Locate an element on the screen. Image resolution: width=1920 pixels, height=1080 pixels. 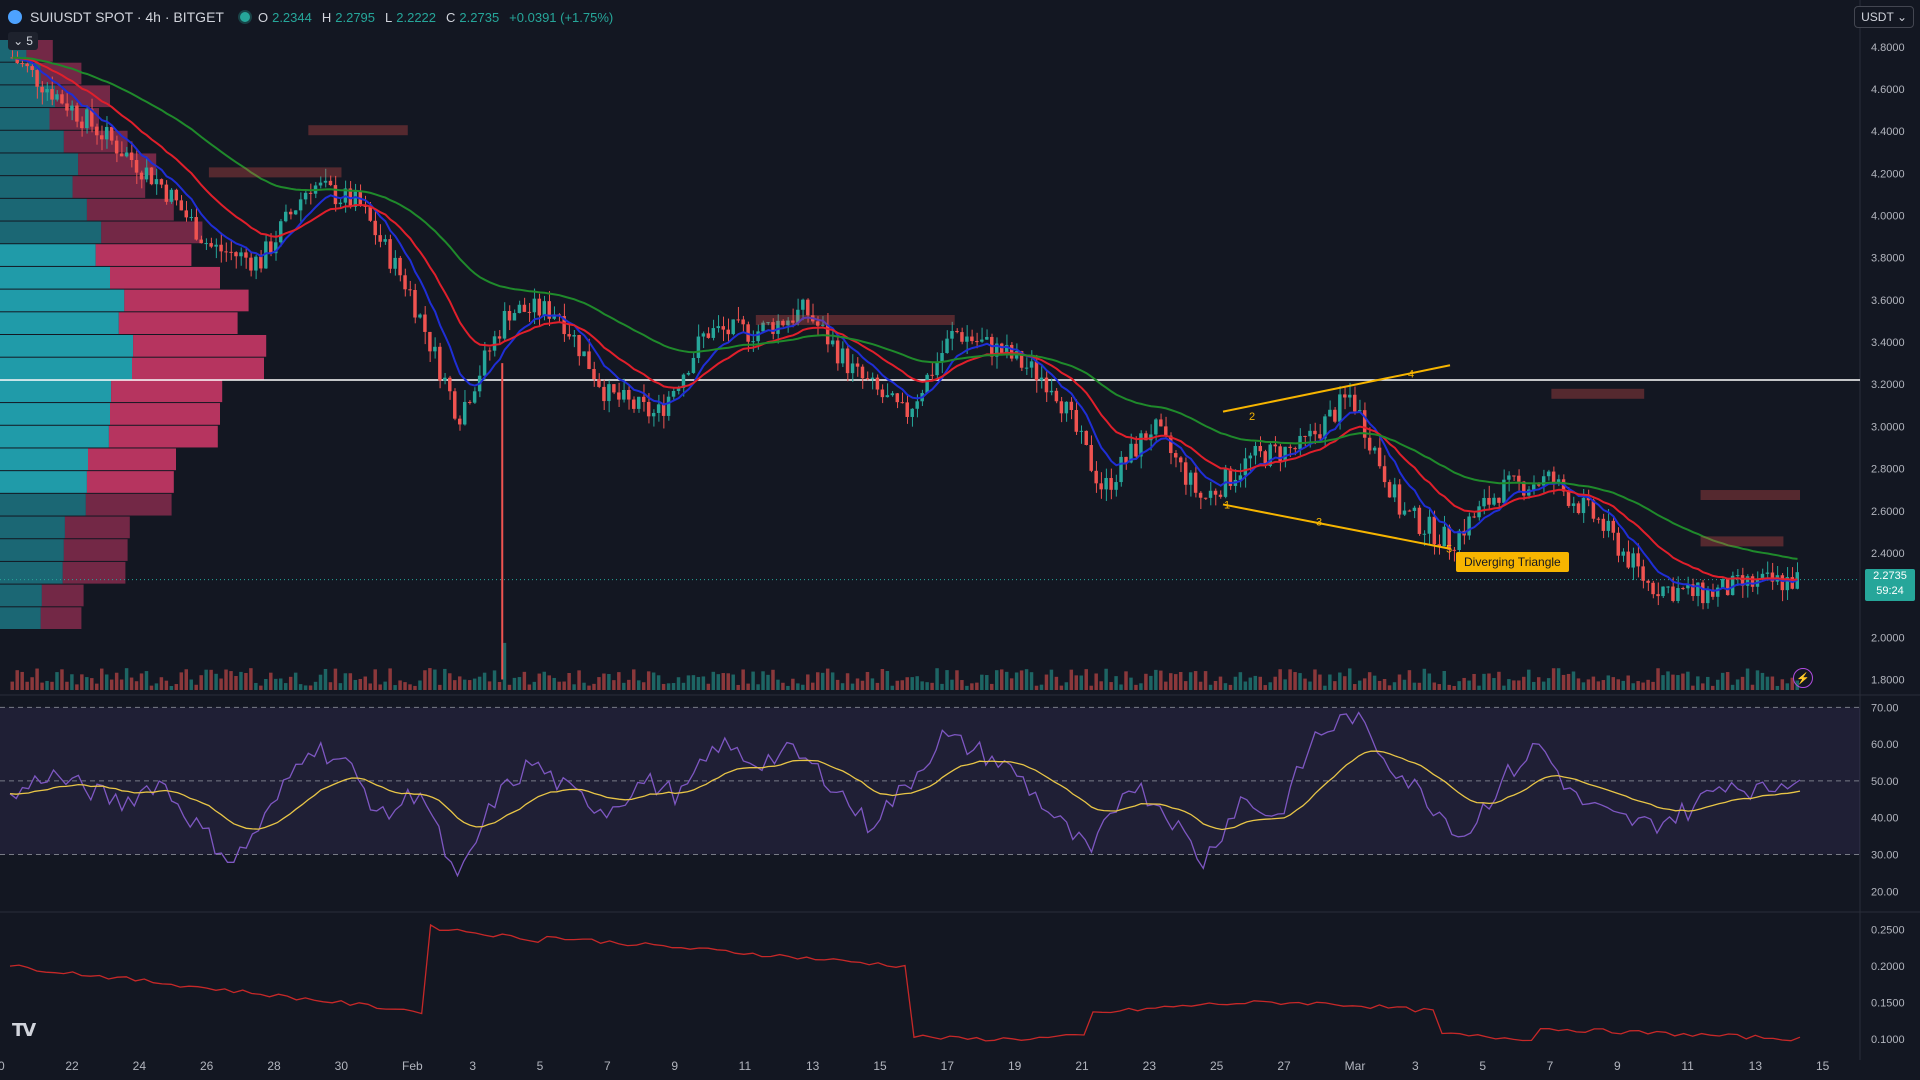
tradingview-logo-icon: TV is located at coordinates (24, 1030).